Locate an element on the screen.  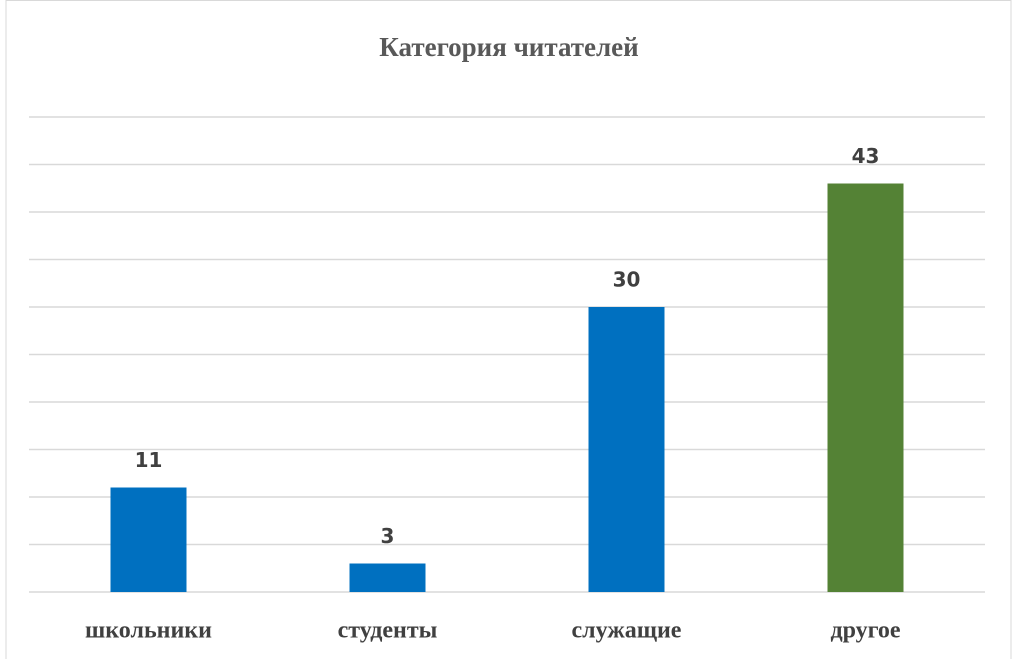
value-label: 30 is located at coordinates (627, 280).